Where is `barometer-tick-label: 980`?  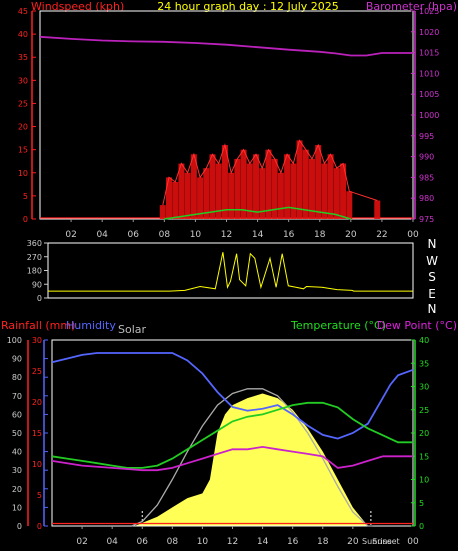
barometer-tick-label: 980 is located at coordinates (426, 198).